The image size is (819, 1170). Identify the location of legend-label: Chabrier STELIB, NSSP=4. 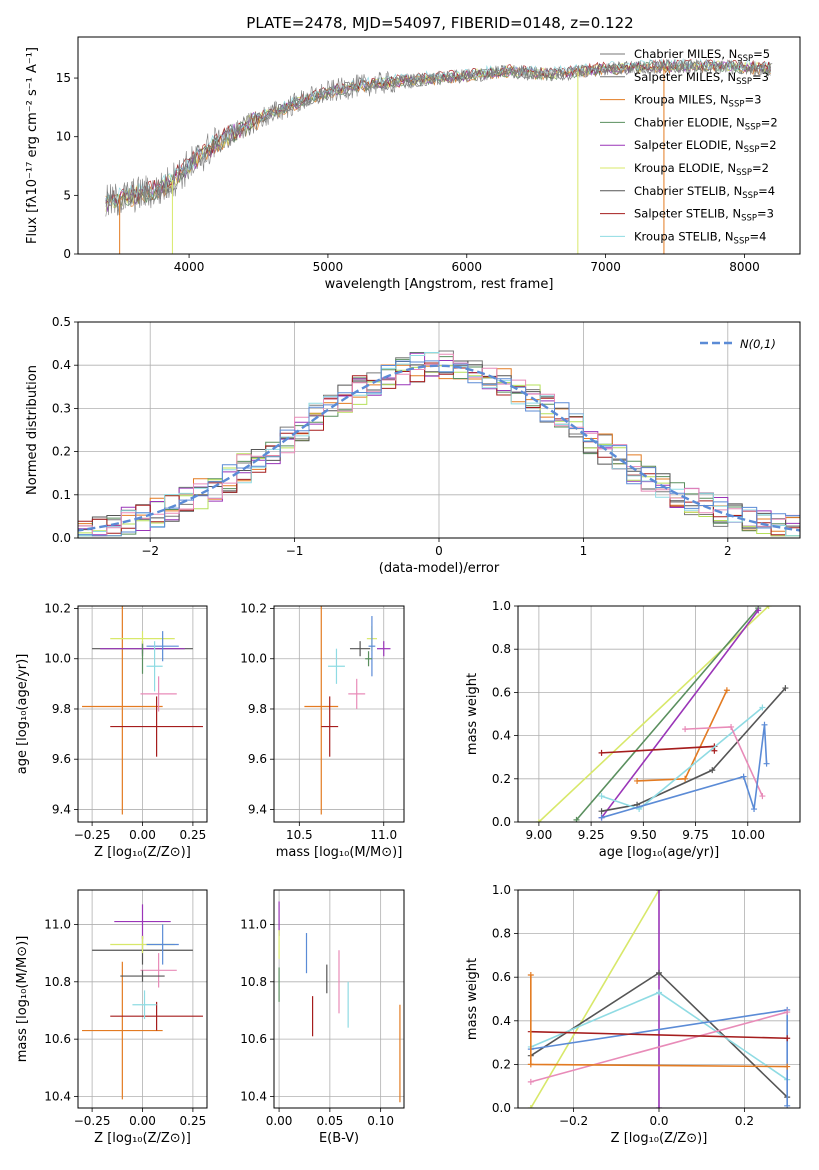
(704, 192).